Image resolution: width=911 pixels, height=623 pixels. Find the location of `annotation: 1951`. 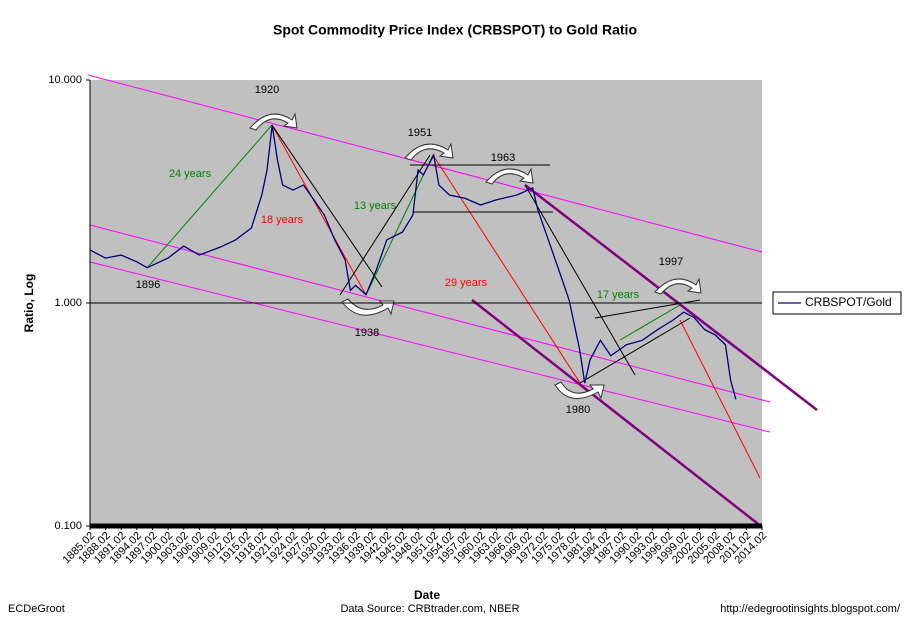

annotation: 1951 is located at coordinates (420, 133).